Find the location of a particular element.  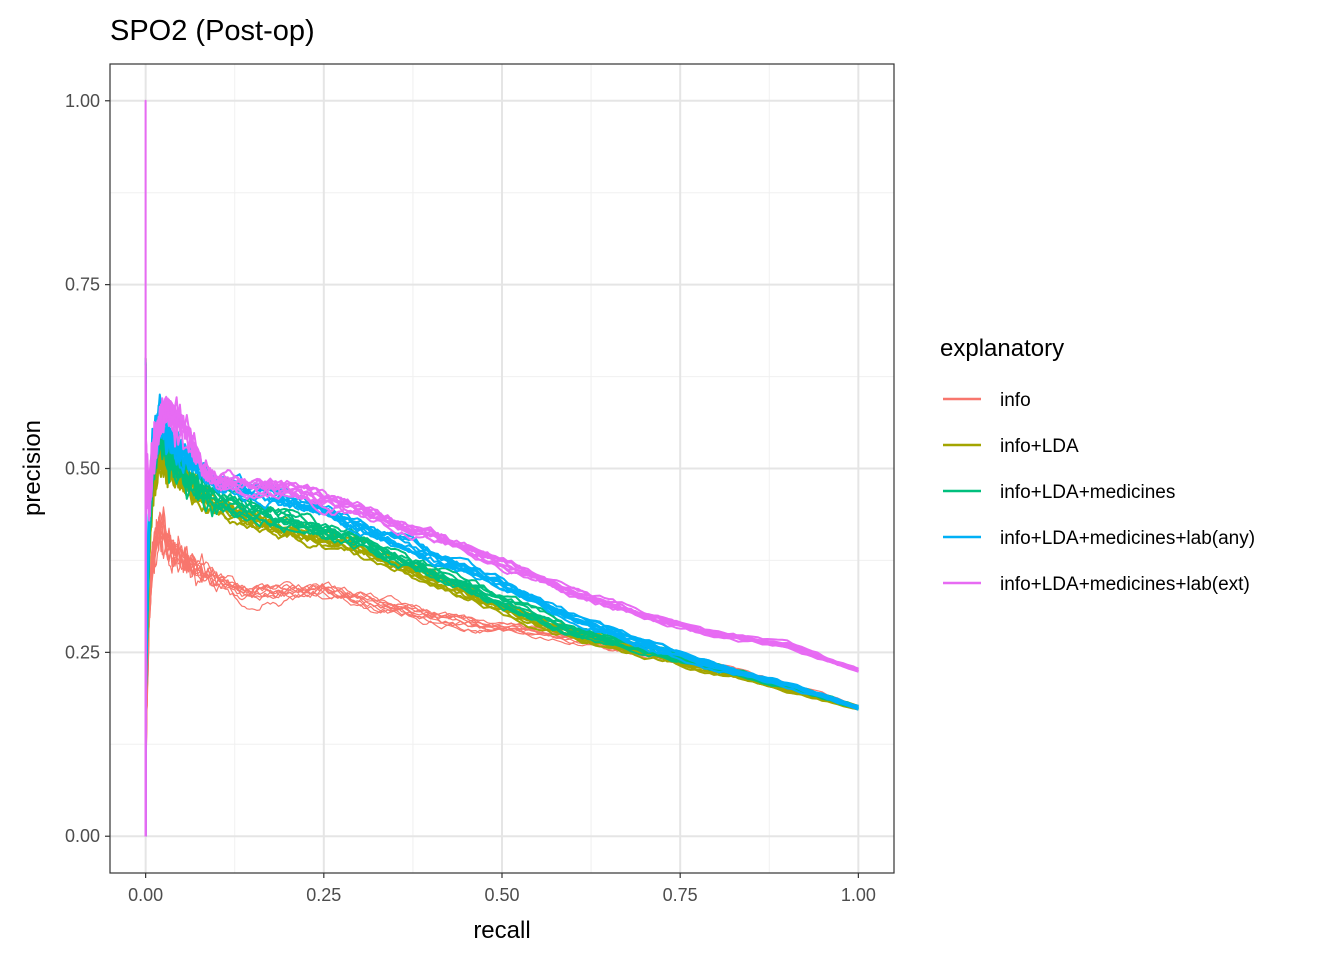

legend-label: info+LDA+medicines+lab(any) is located at coordinates (1127, 538).